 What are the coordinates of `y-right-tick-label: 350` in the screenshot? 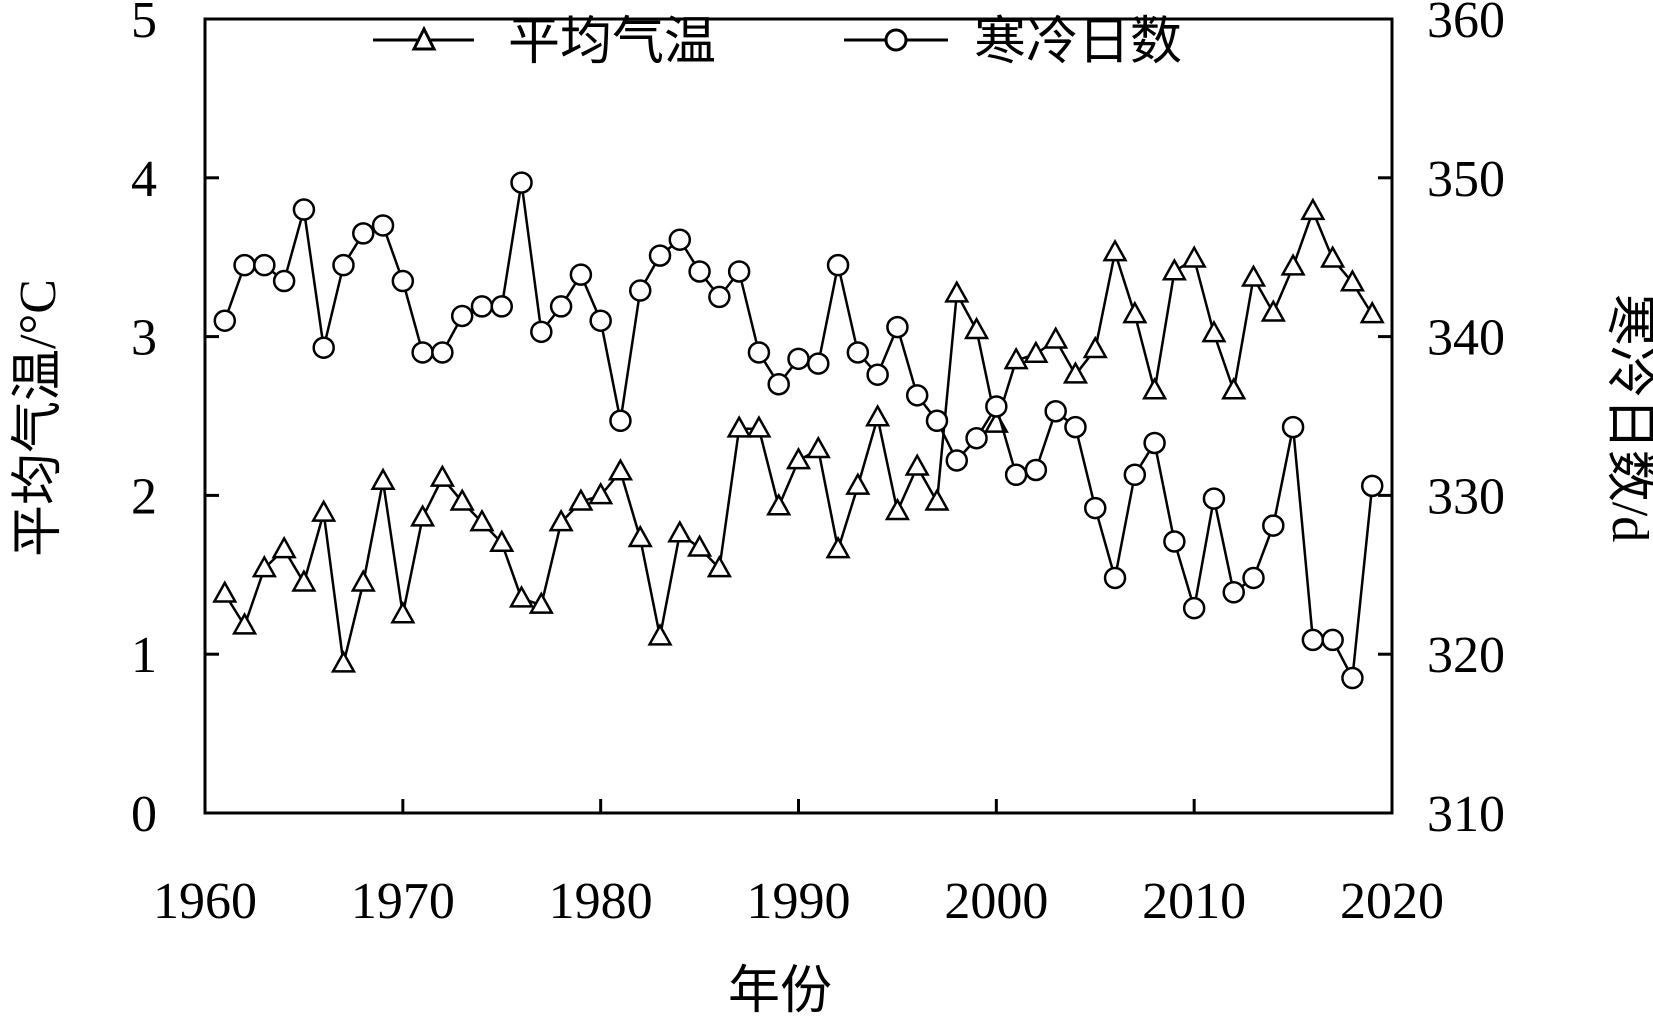 It's located at (1466, 179).